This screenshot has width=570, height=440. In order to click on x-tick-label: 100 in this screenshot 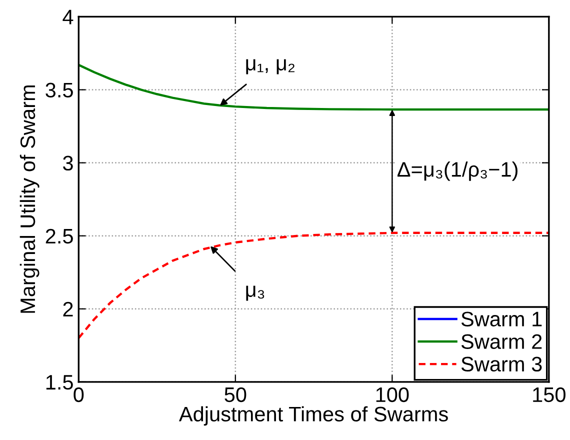, I will do `click(392, 394)`.